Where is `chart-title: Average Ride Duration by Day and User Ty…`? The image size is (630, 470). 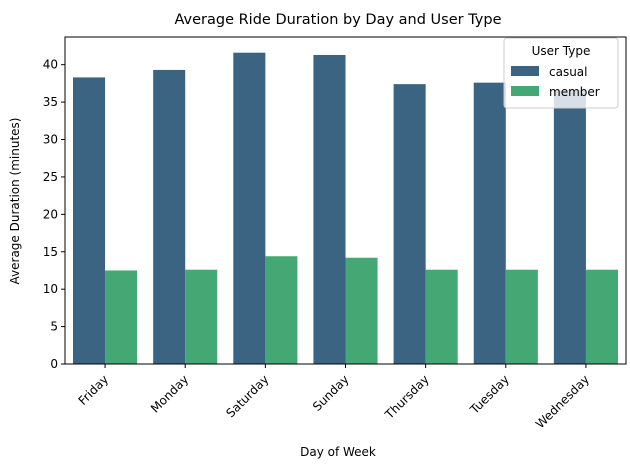 chart-title: Average Ride Duration by Day and User Ty… is located at coordinates (337, 20).